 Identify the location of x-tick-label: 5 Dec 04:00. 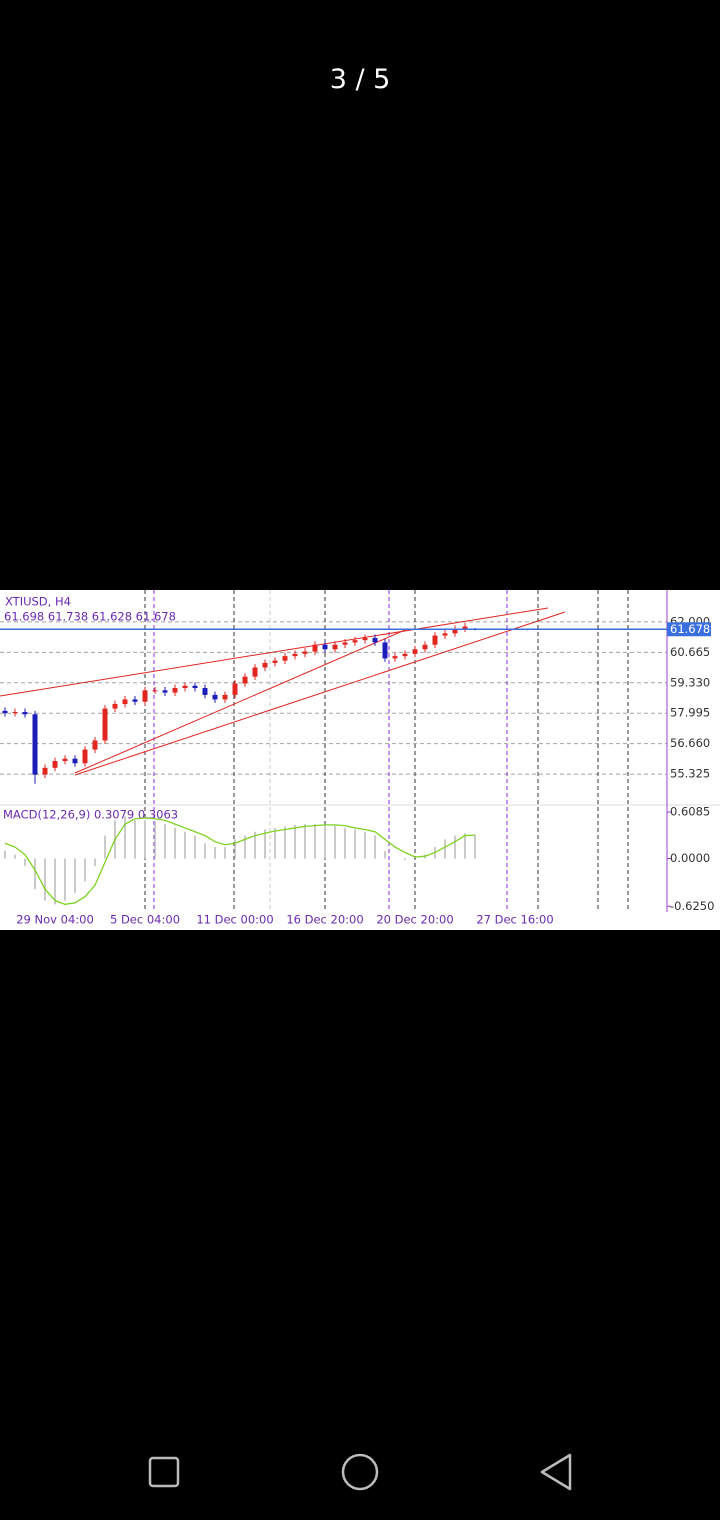
(145, 920).